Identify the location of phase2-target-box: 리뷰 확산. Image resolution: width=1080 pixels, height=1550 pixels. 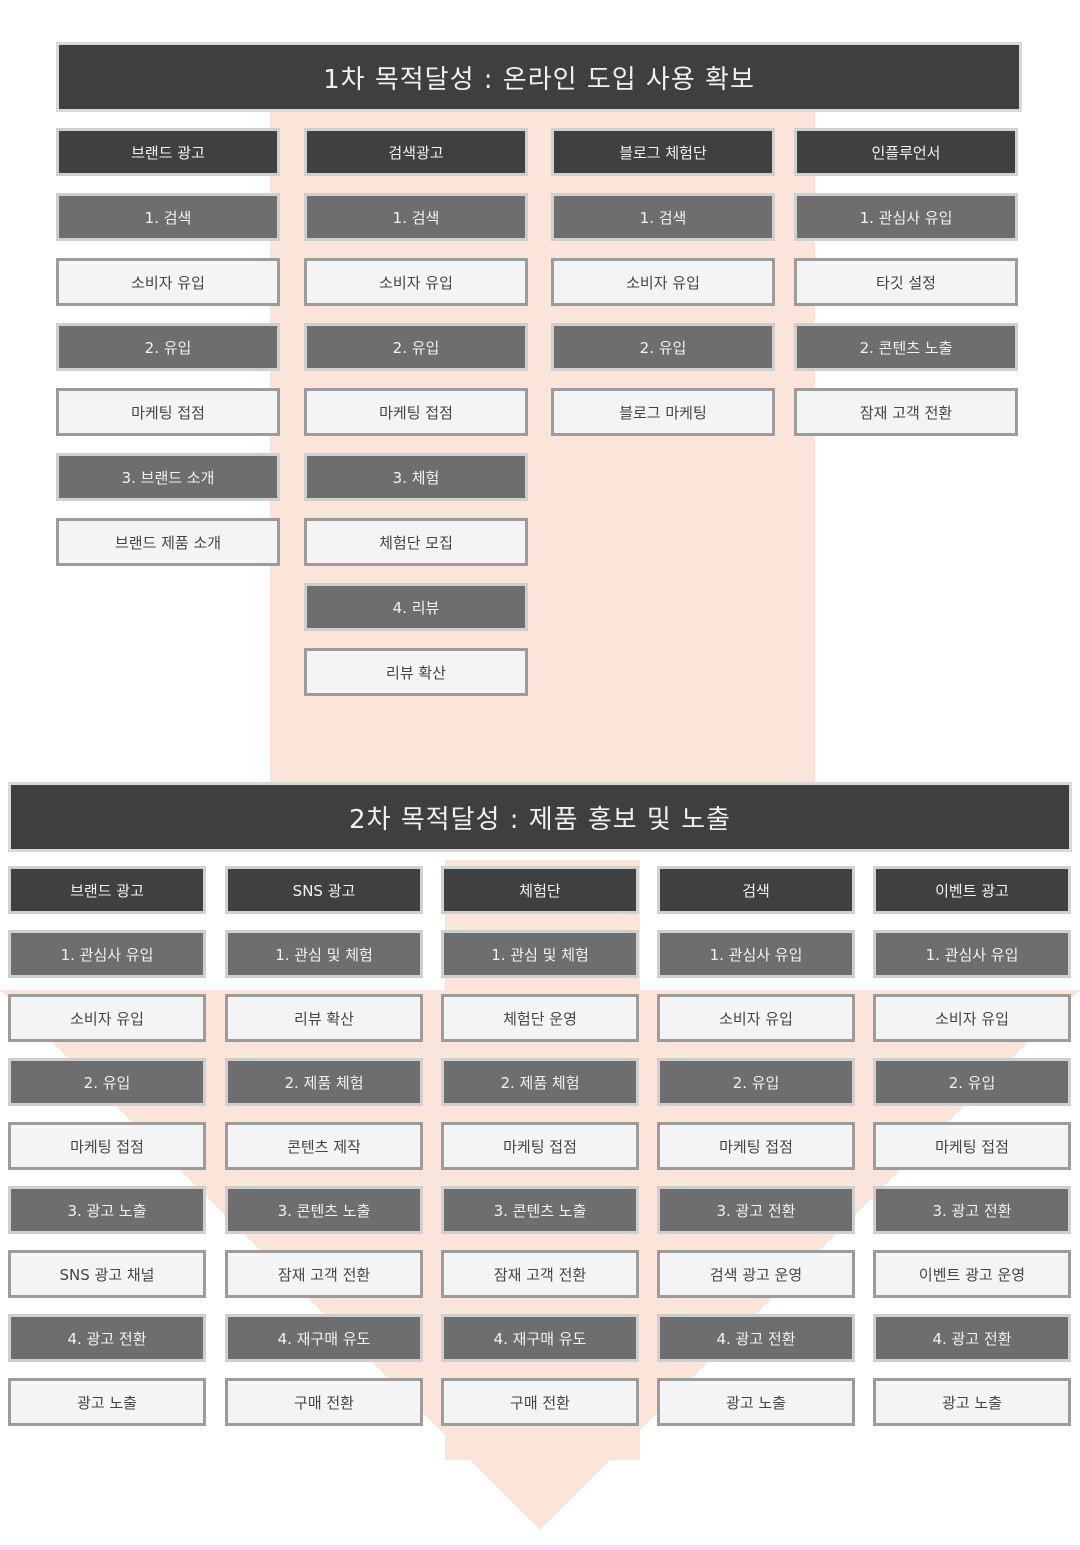
(324, 1018).